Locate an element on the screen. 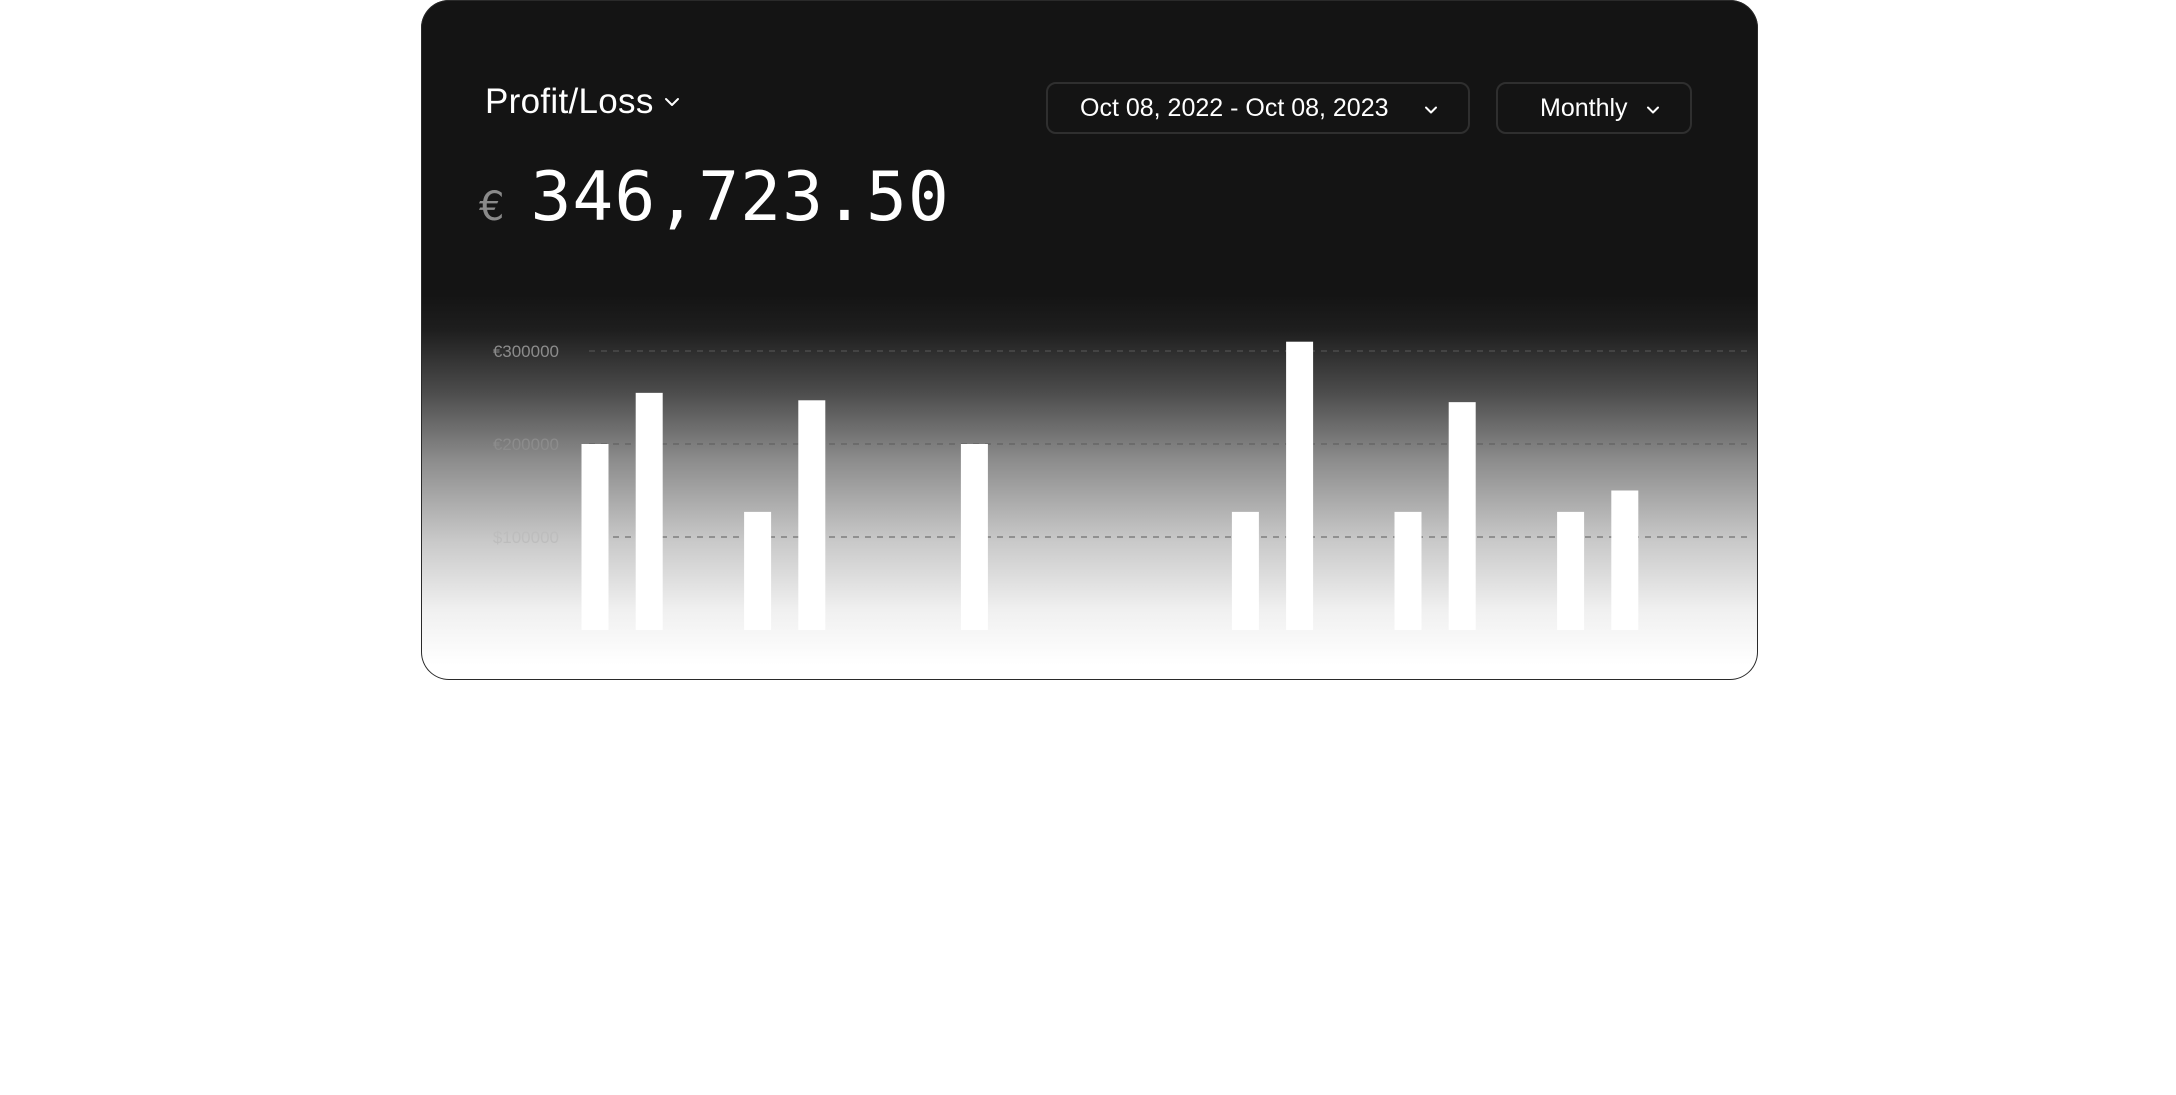 Image resolution: width=2176 pixels, height=1095 pixels. title-dropdown: Profit/Loss is located at coordinates (583, 102).